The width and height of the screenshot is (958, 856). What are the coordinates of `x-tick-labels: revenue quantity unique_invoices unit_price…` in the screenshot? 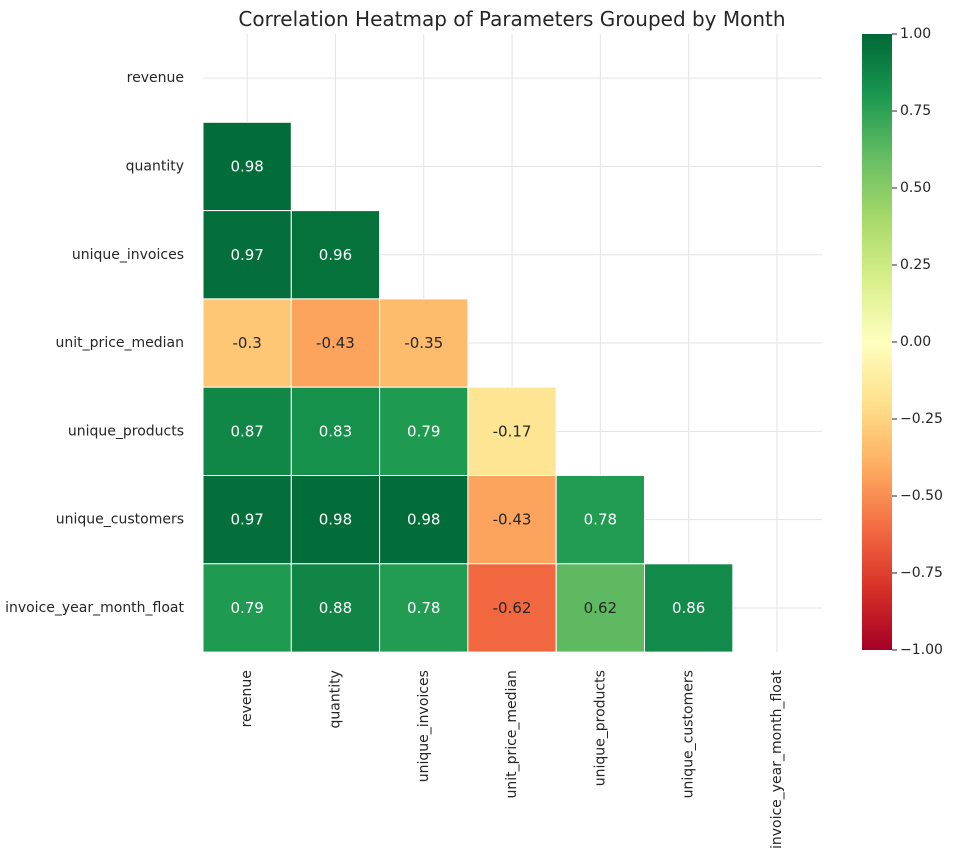 It's located at (512, 759).